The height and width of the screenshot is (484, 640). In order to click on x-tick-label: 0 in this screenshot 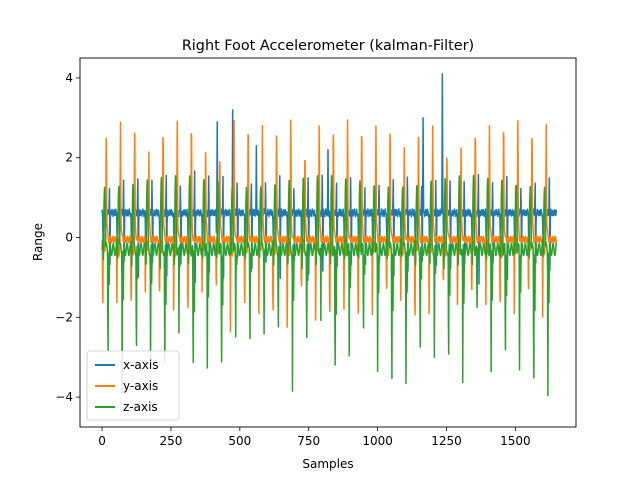, I will do `click(102, 441)`.